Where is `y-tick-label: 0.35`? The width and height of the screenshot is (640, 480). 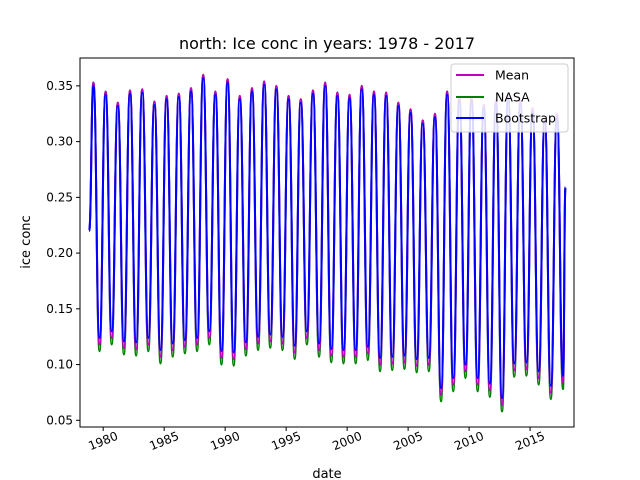 y-tick-label: 0.35 is located at coordinates (59, 86).